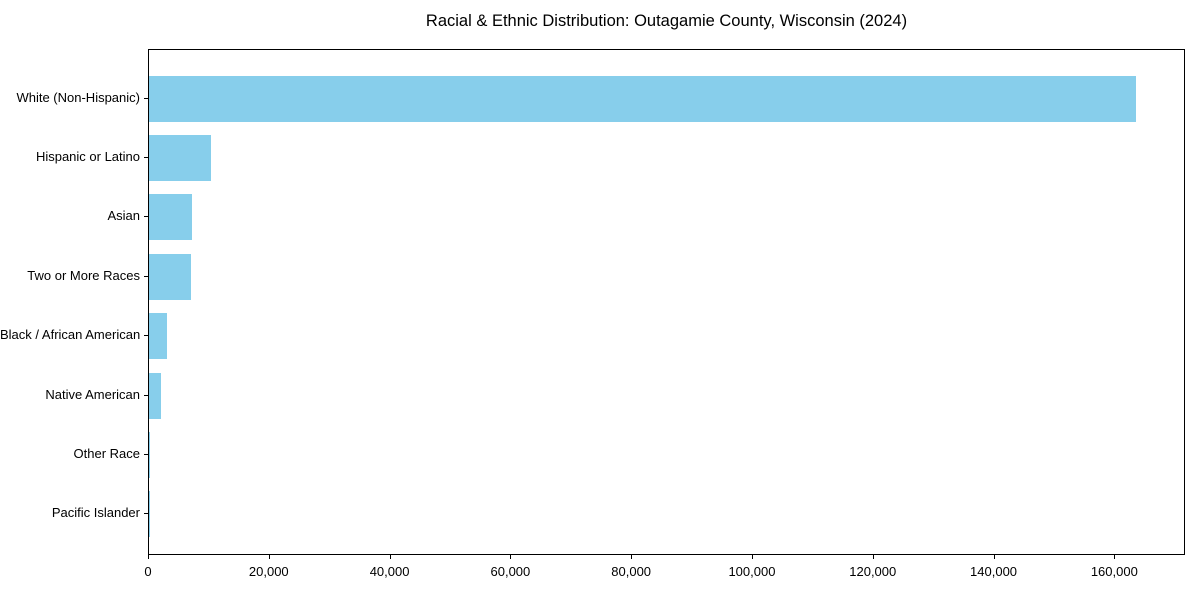 The width and height of the screenshot is (1200, 600). Describe the element at coordinates (106, 453) in the screenshot. I see `y-tick-label: Other Race` at that location.